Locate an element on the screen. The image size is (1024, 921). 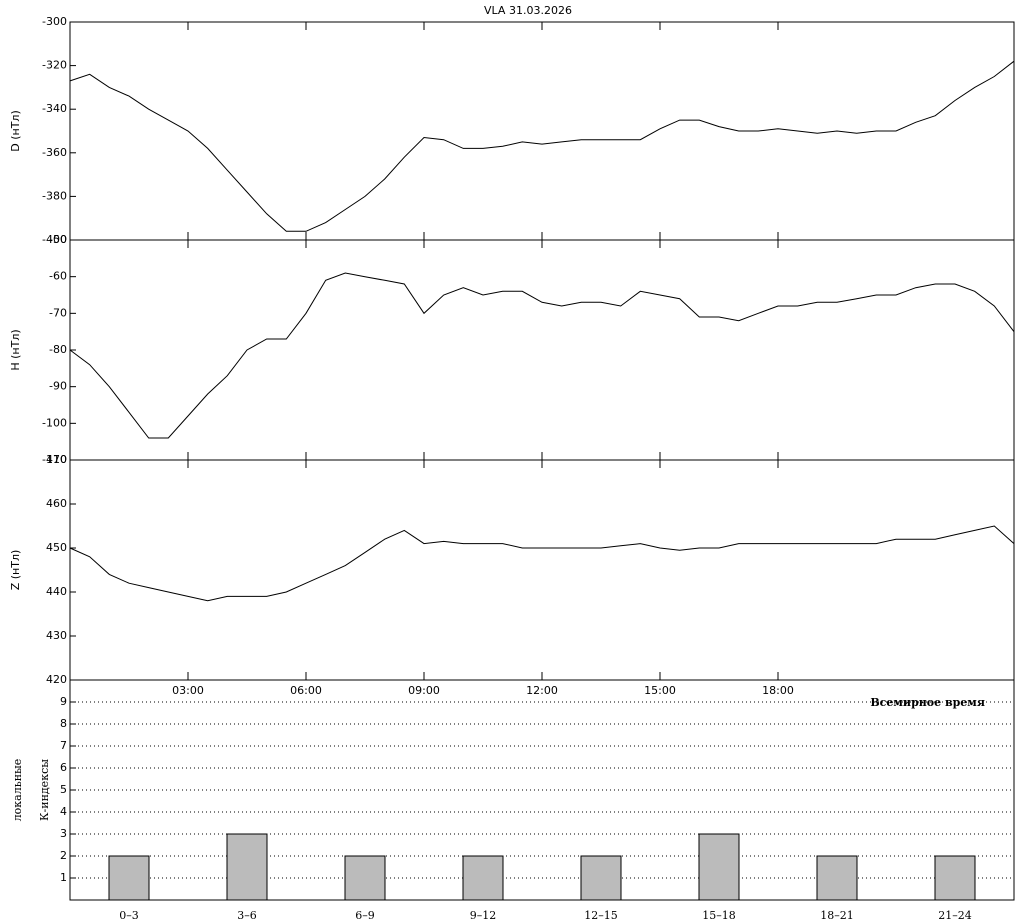
y-tick-label: -80 is located at coordinates (58, 349).